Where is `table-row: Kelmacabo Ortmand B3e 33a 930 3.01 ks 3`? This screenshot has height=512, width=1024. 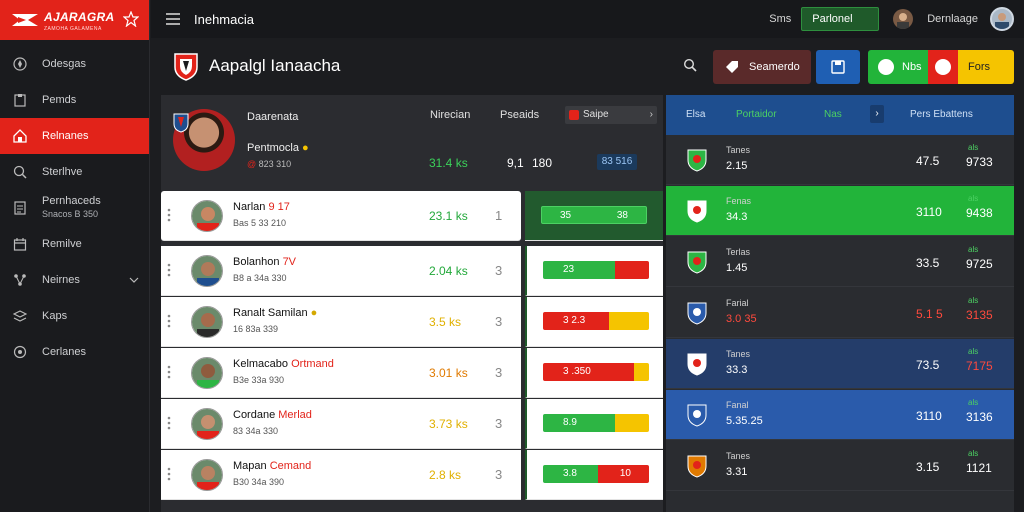 table-row: Kelmacabo Ortmand B3e 33a 930 3.01 ks 3 is located at coordinates (341, 373).